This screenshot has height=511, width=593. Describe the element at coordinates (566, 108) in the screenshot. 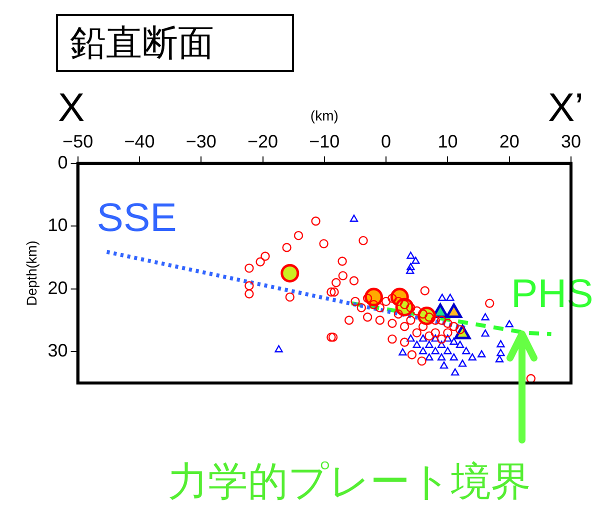

I see `text: X’` at that location.